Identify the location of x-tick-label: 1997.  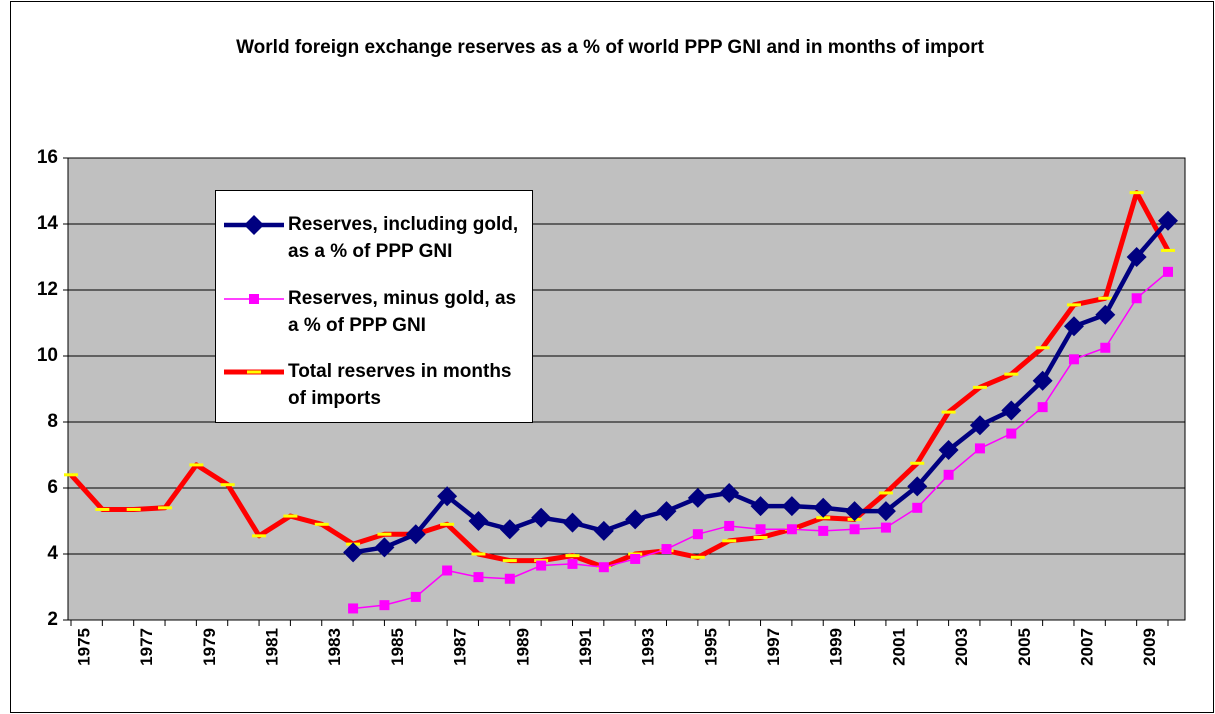
(773, 647).